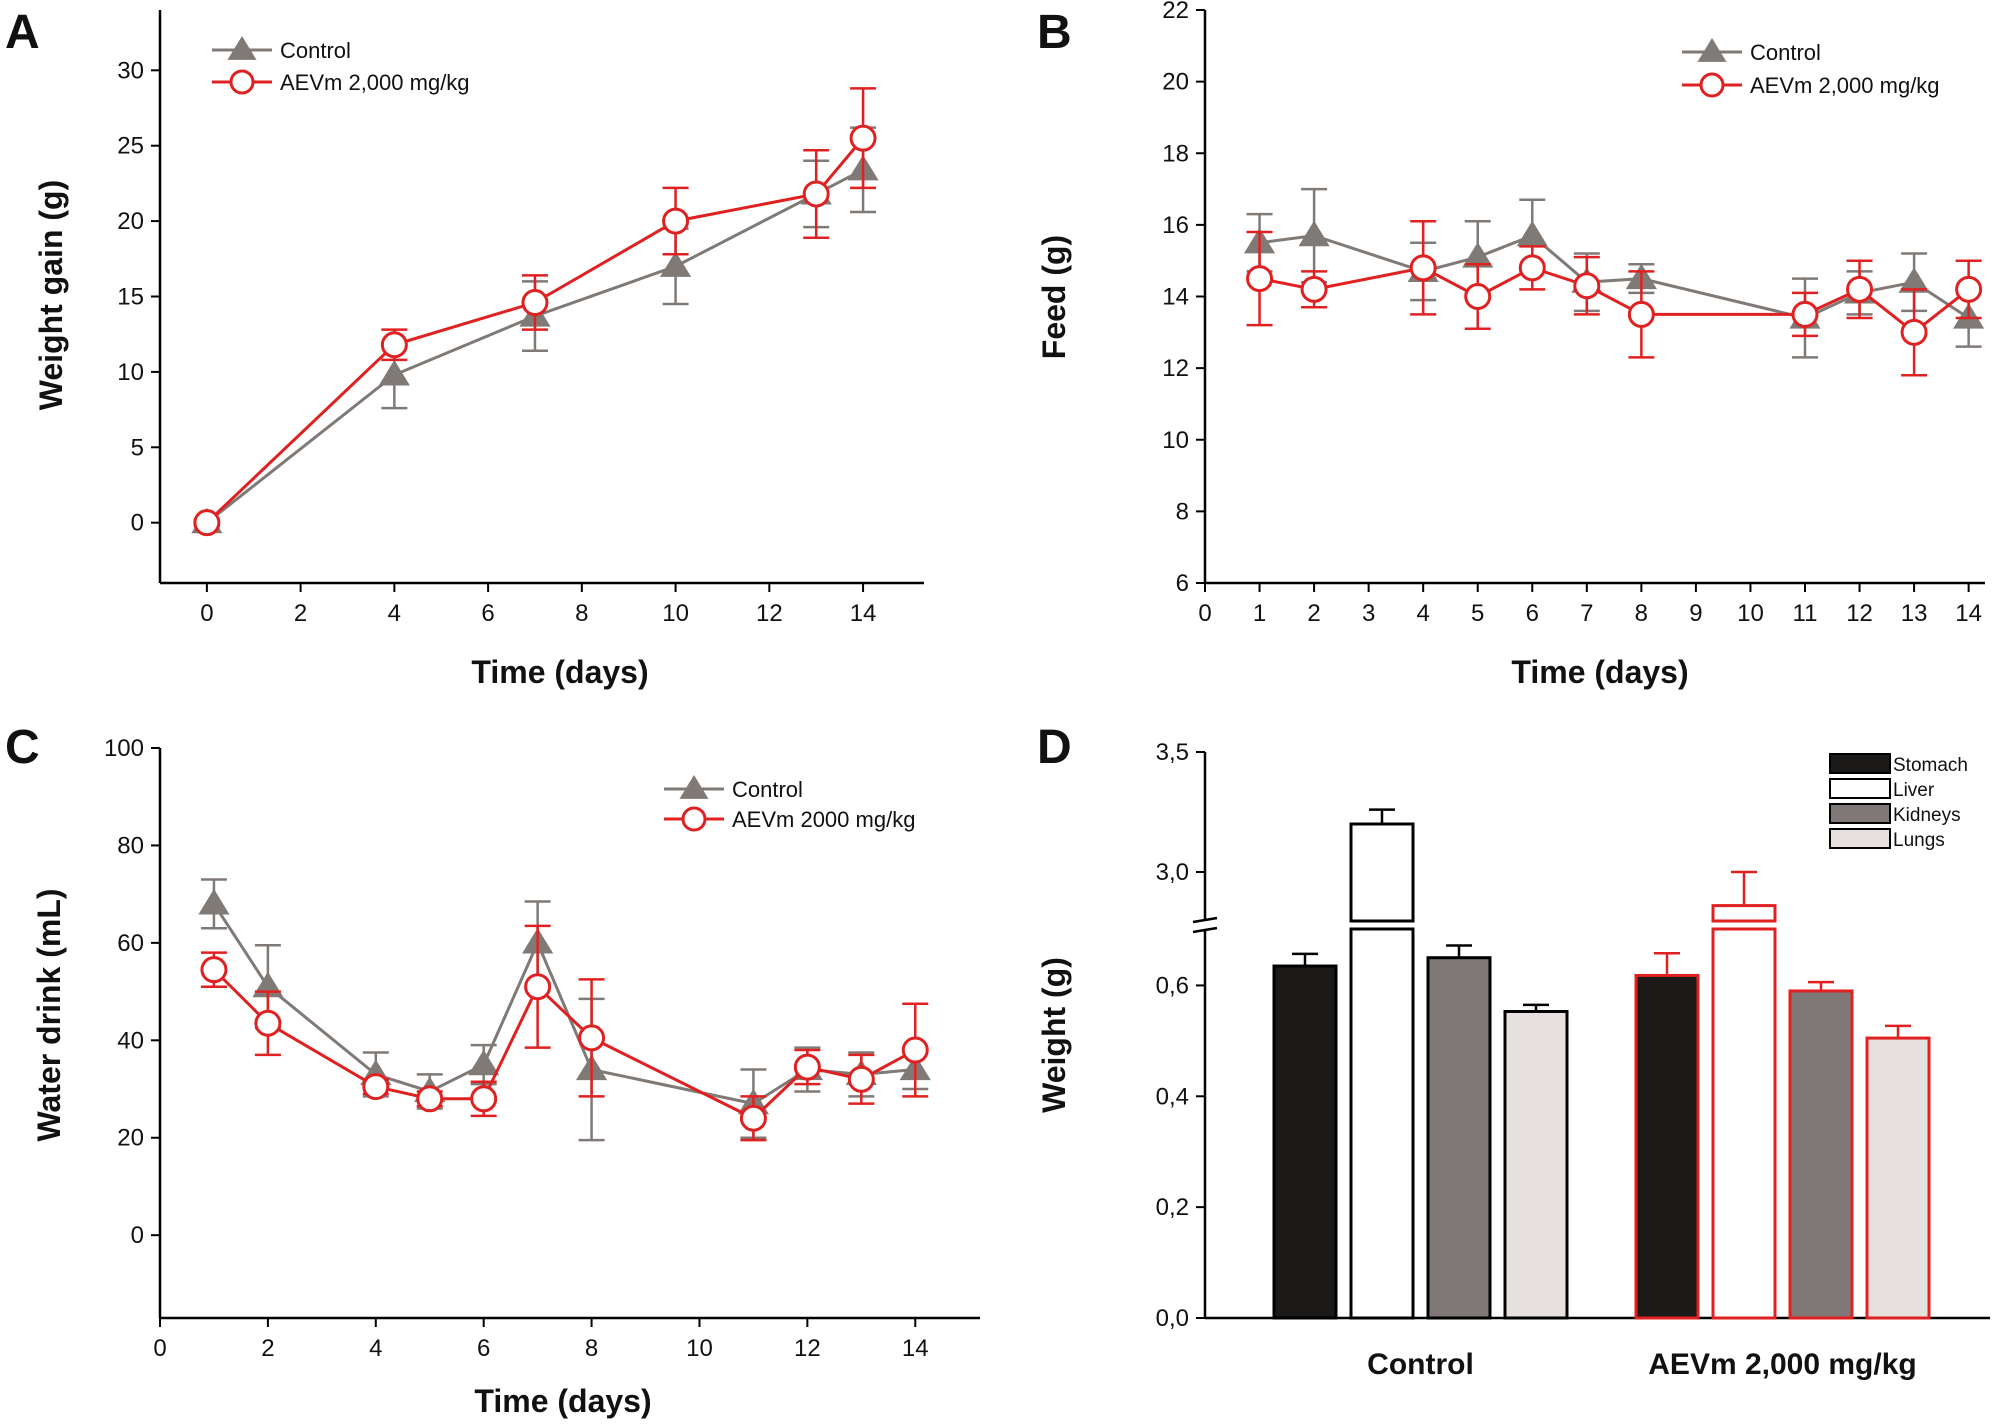 This screenshot has height=1427, width=2000. What do you see at coordinates (789, 803) in the screenshot?
I see `legend: Control AEVm 2000 mg/kg` at bounding box center [789, 803].